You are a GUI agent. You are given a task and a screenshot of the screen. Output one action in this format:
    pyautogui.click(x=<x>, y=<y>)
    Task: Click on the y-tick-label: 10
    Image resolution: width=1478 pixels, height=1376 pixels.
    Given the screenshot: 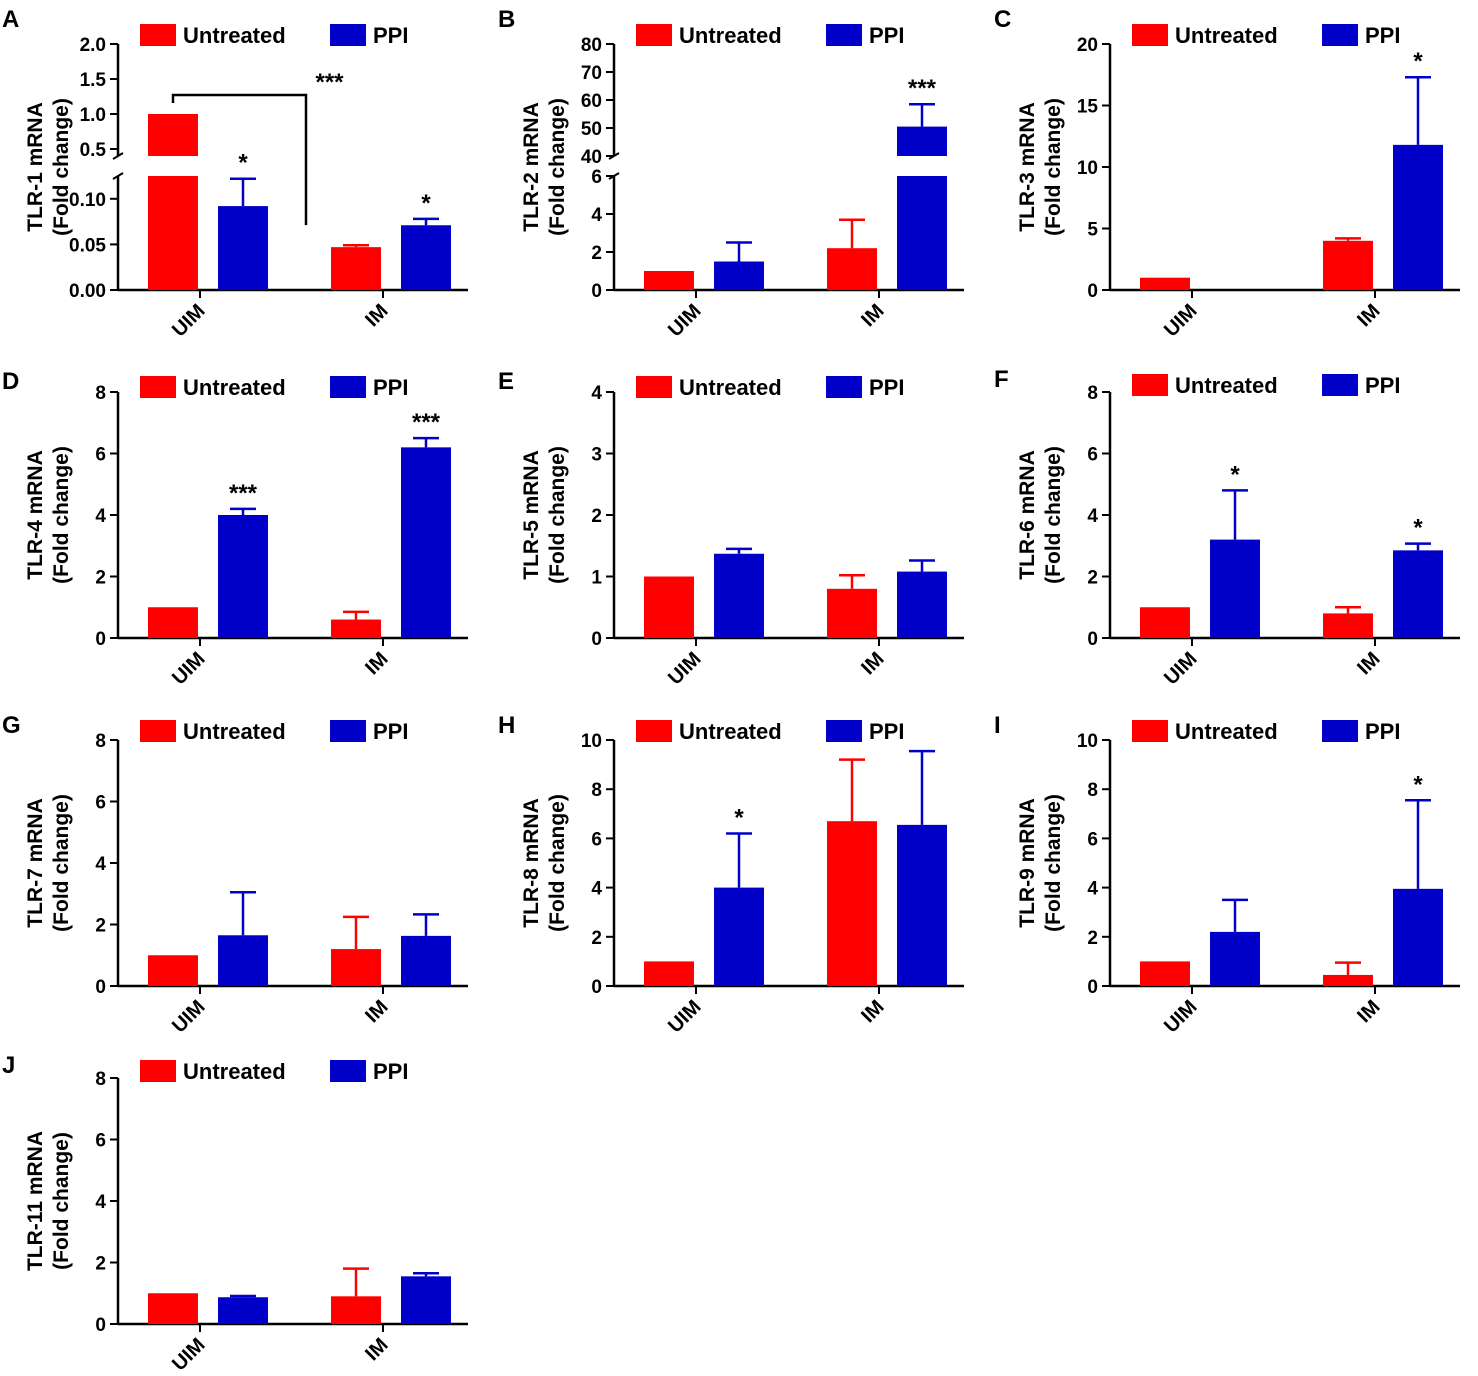 What is the action you would take?
    pyautogui.click(x=1087, y=168)
    